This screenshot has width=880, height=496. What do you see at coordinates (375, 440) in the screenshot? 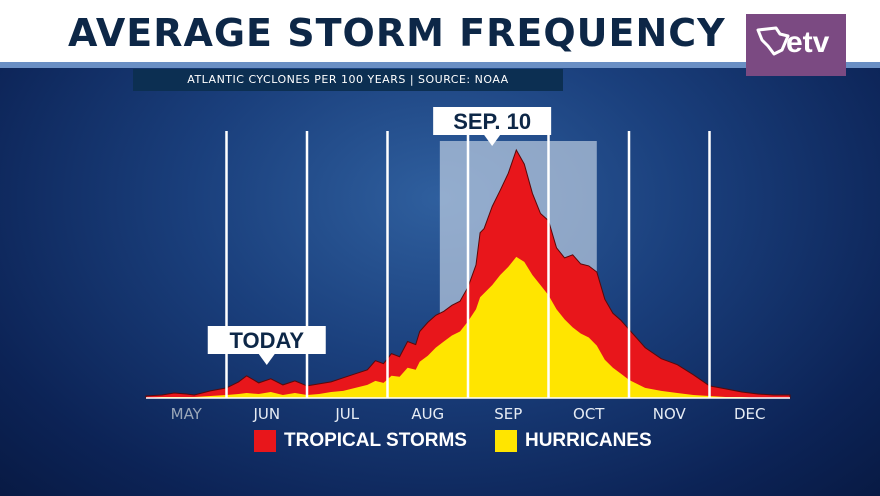
I see `legend-label-tropical-storms: TROPICAL STORMS` at bounding box center [375, 440].